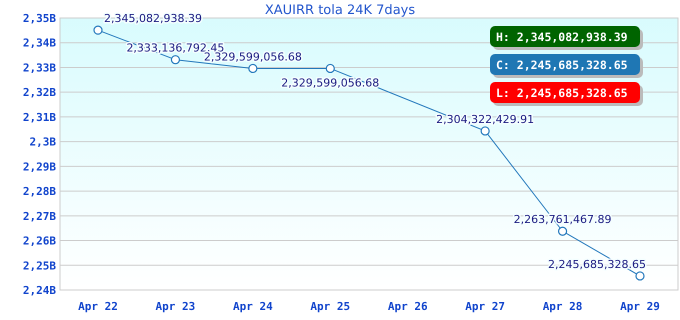 This screenshot has width=680, height=320. I want to click on x-tick-label: Apr 27, so click(485, 306).